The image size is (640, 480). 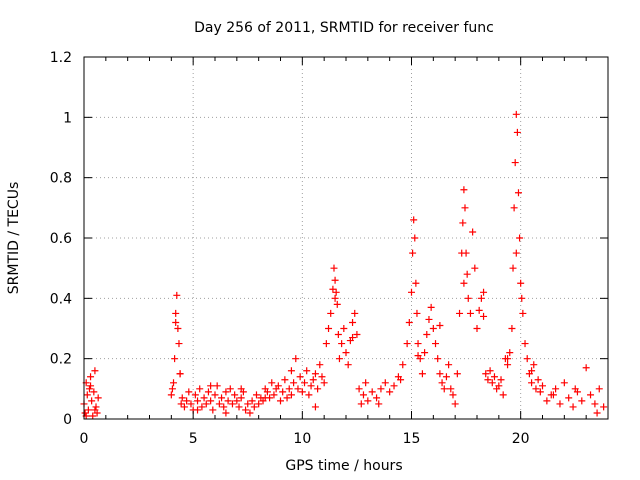 I want to click on x-tick-label: 20, so click(x=521, y=439).